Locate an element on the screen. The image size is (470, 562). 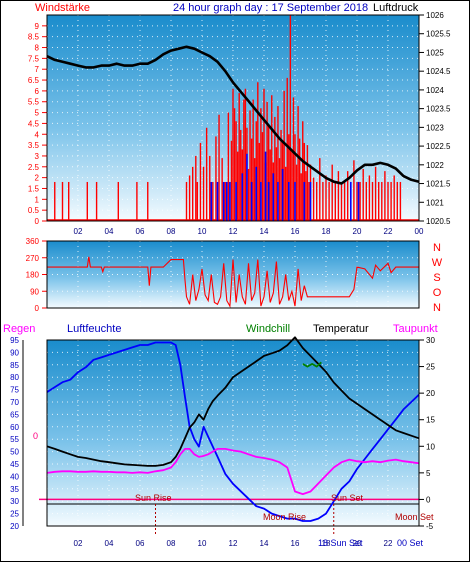
wind-x-tick-label: 04 is located at coordinates (109, 231).